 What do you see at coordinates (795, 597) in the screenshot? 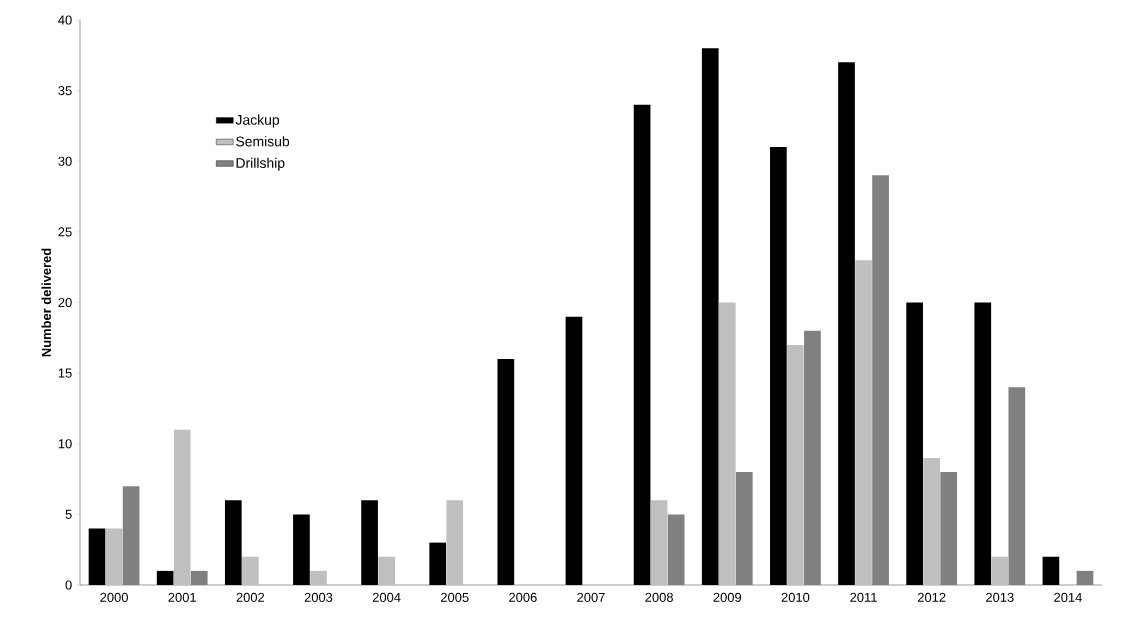
I see `x-tick-label: 2010` at bounding box center [795, 597].